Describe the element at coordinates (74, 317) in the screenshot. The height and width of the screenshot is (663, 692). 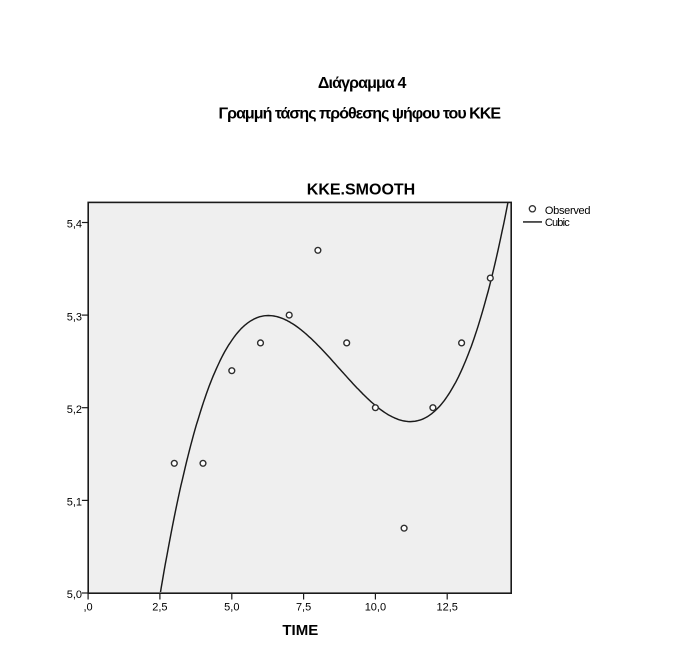
I see `svg-text: 5,3` at that location.